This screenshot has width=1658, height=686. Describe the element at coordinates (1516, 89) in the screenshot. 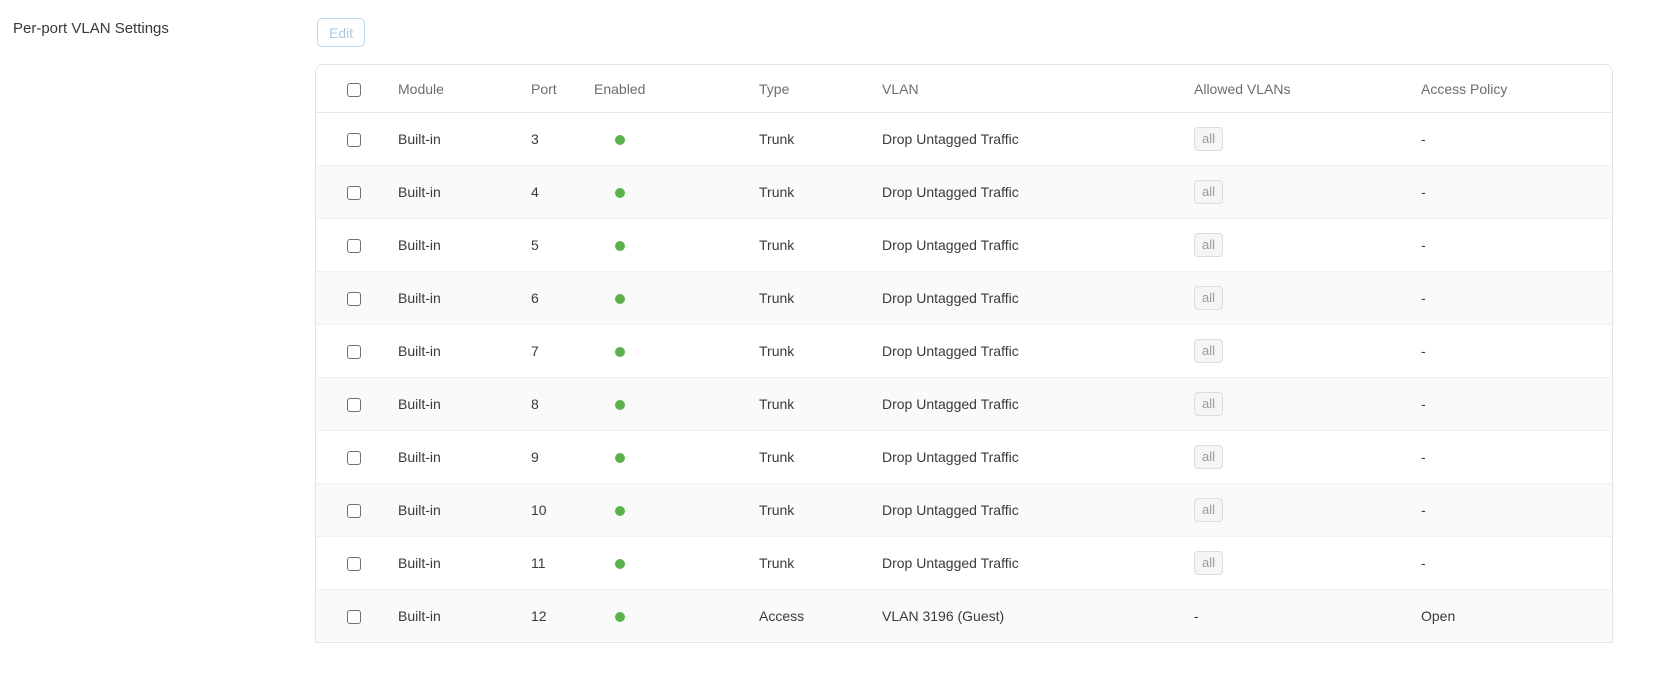

I see `column-header-access-policy: Access Policy` at that location.